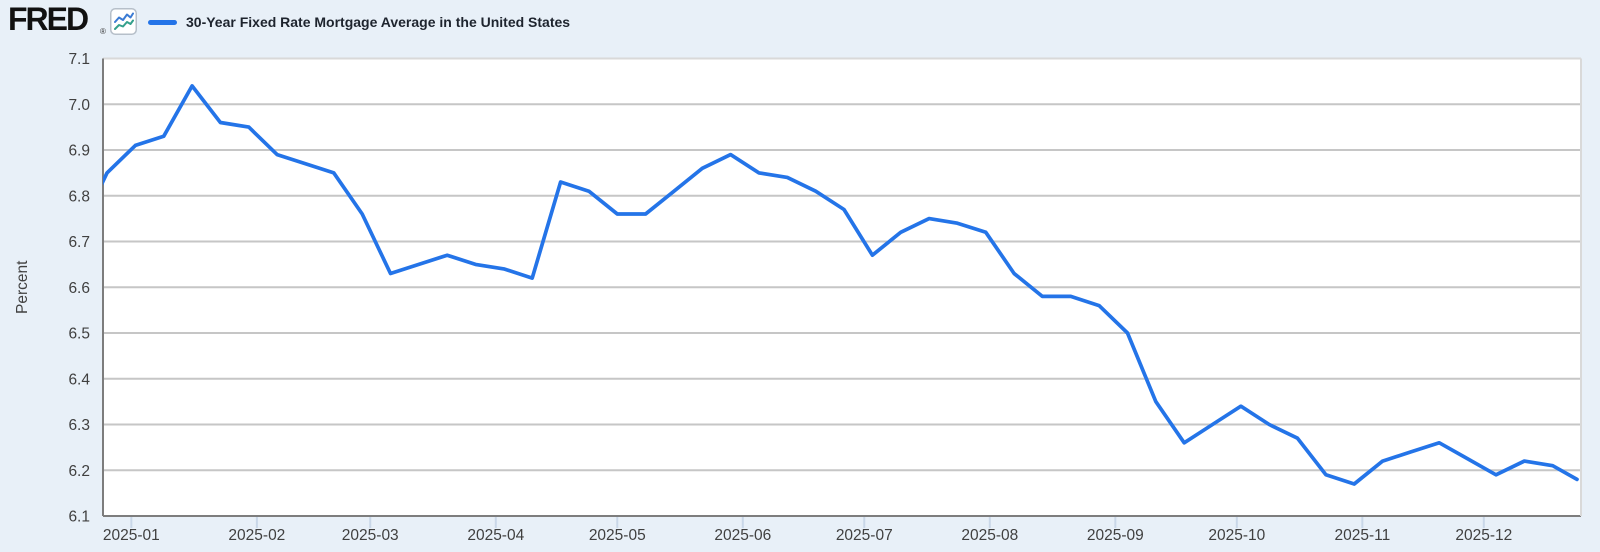  I want to click on y-axis-tick-label: 7.1, so click(79, 59).